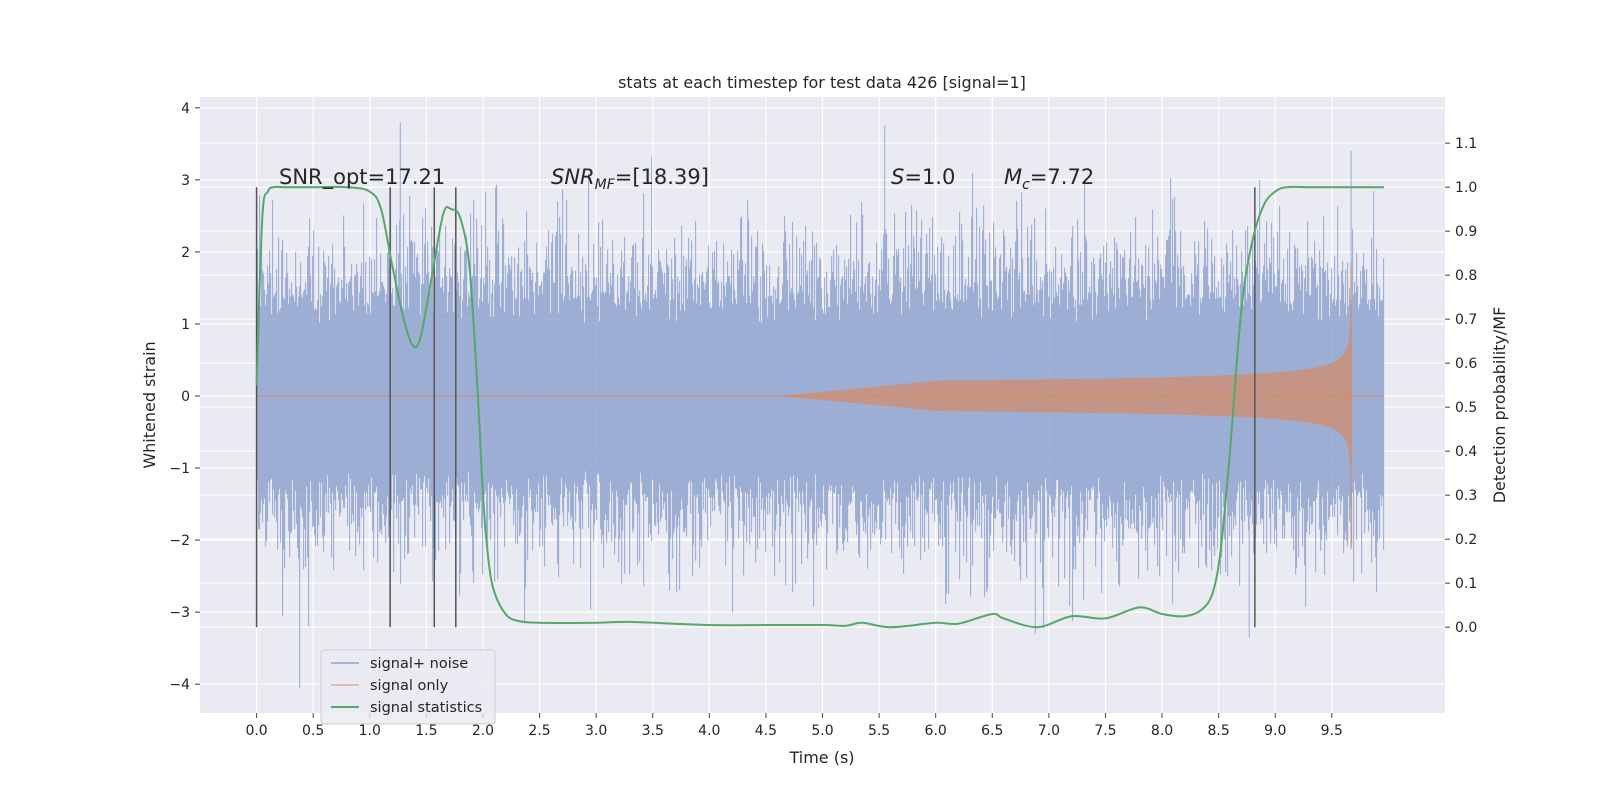  Describe the element at coordinates (709, 731) in the screenshot. I see `x-tick-label: 4.0` at that location.